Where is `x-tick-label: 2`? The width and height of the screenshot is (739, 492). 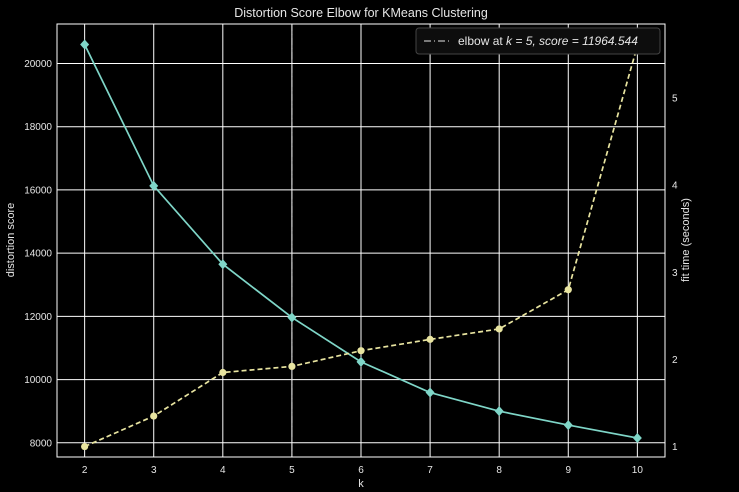 x-tick-label: 2 is located at coordinates (85, 470).